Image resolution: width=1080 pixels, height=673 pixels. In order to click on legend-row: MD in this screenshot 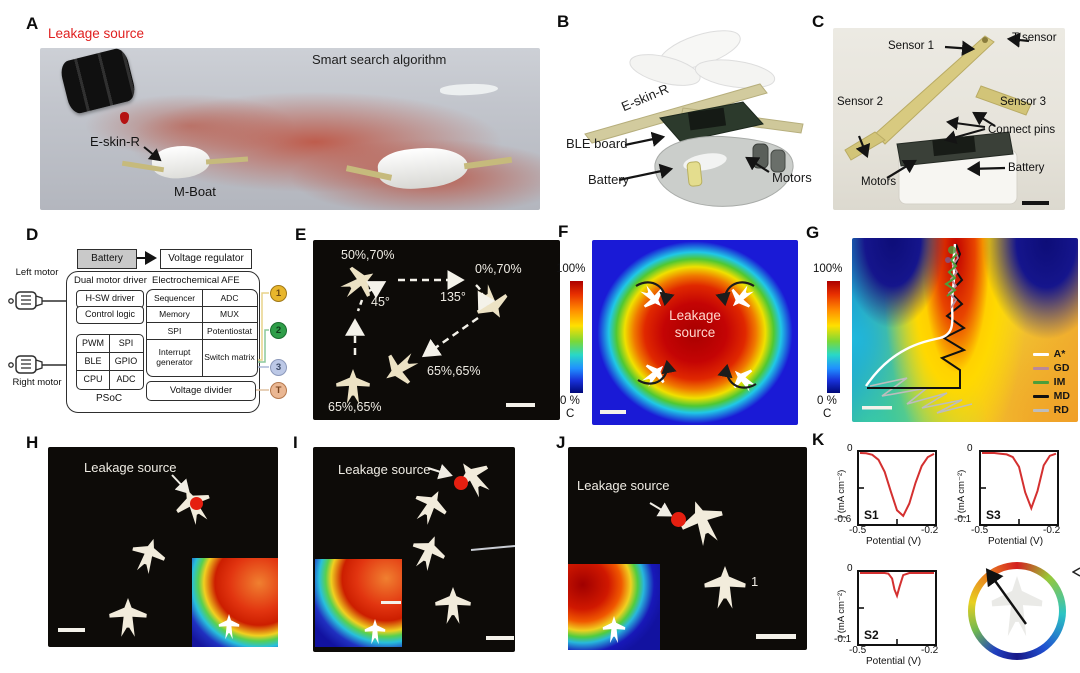, I will do `click(1051, 396)`.